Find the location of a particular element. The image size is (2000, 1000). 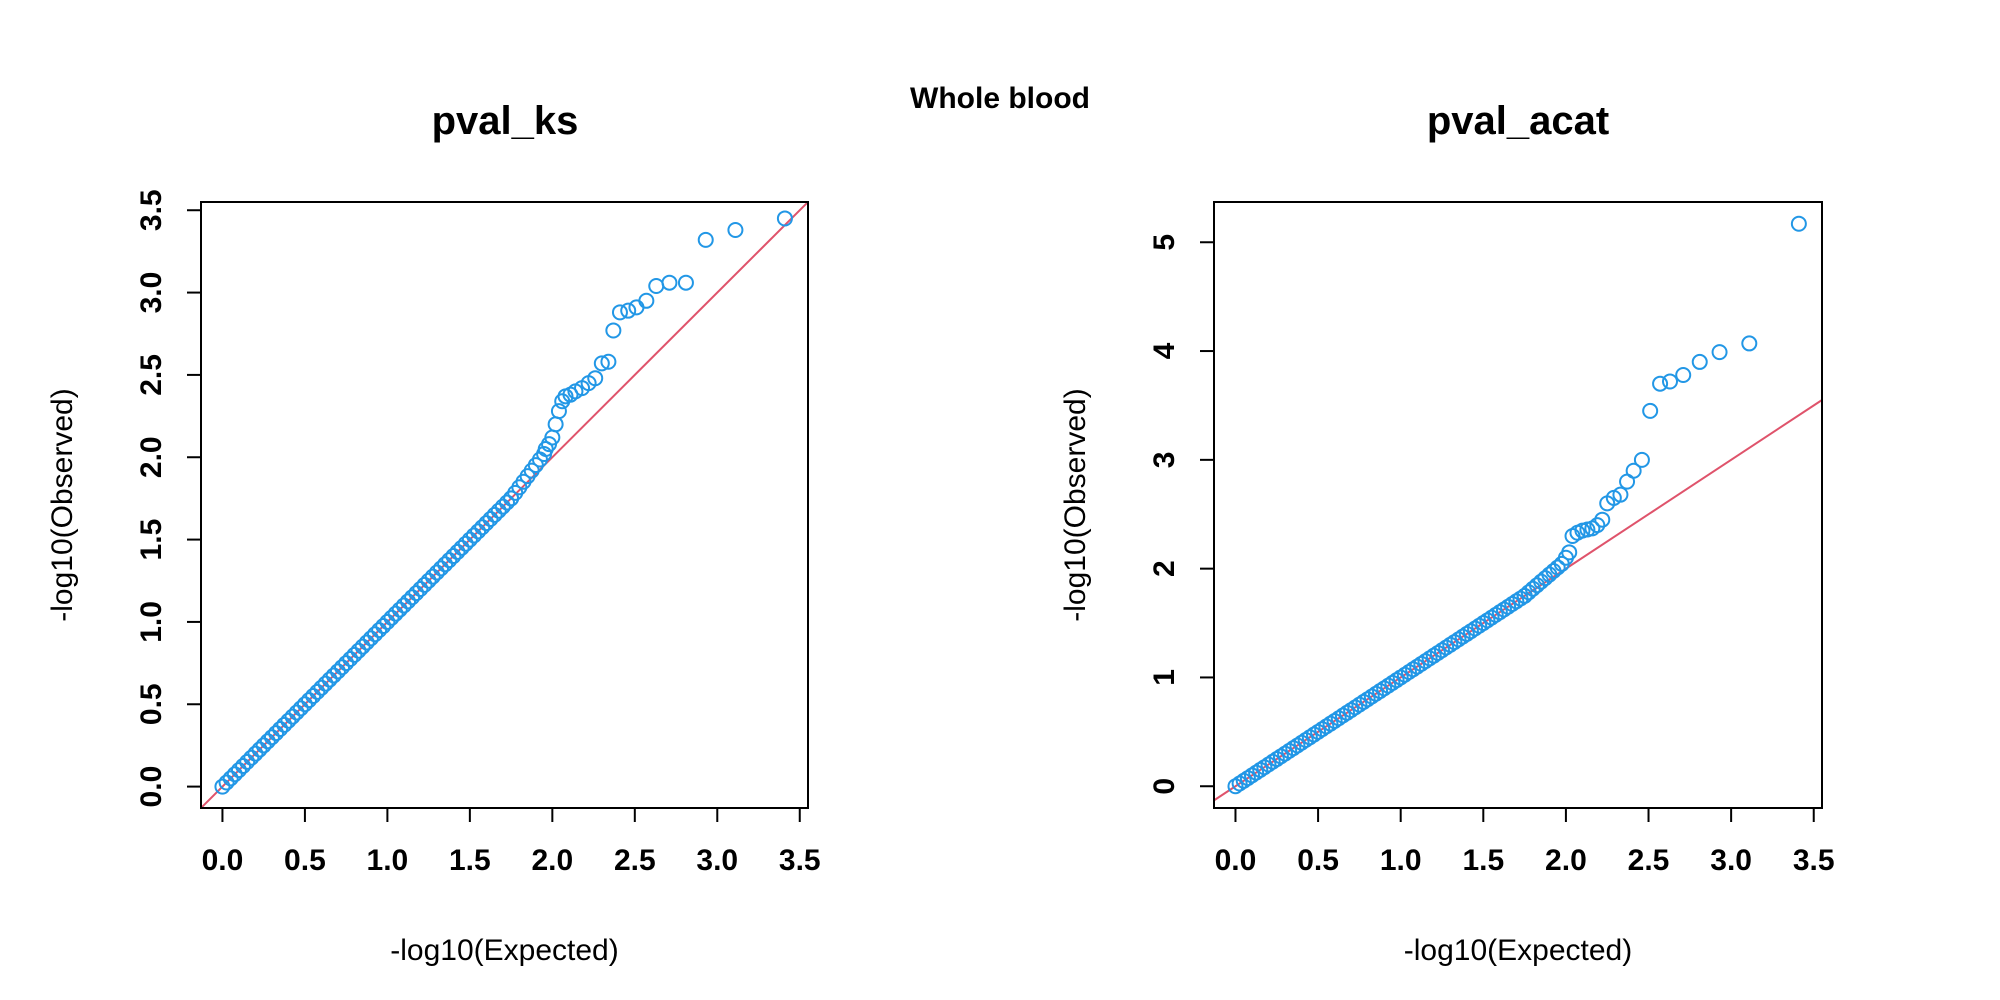

y-tick-label: 1 is located at coordinates (1164, 677).